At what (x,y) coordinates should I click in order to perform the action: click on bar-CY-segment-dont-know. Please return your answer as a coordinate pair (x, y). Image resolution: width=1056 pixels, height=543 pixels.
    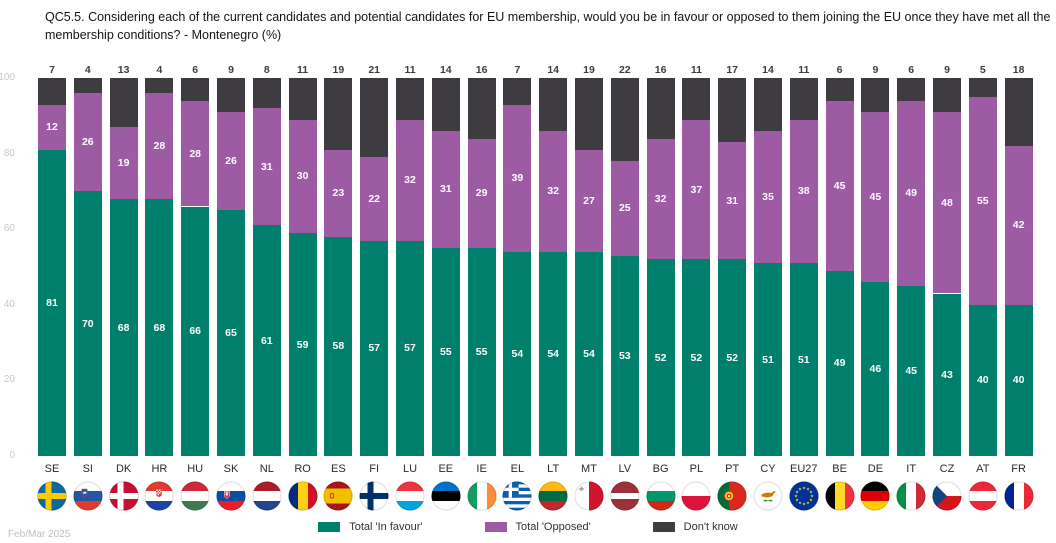
    Looking at the image, I should click on (768, 104).